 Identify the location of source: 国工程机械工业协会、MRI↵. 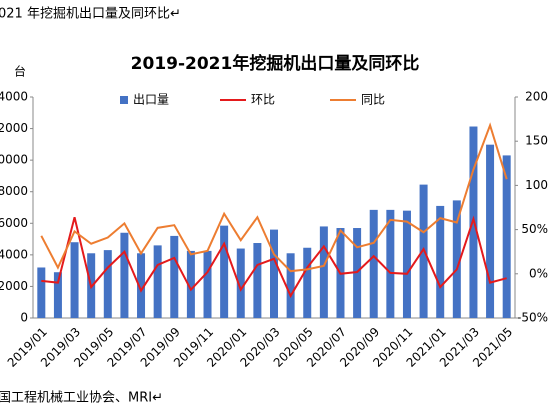
(81, 398).